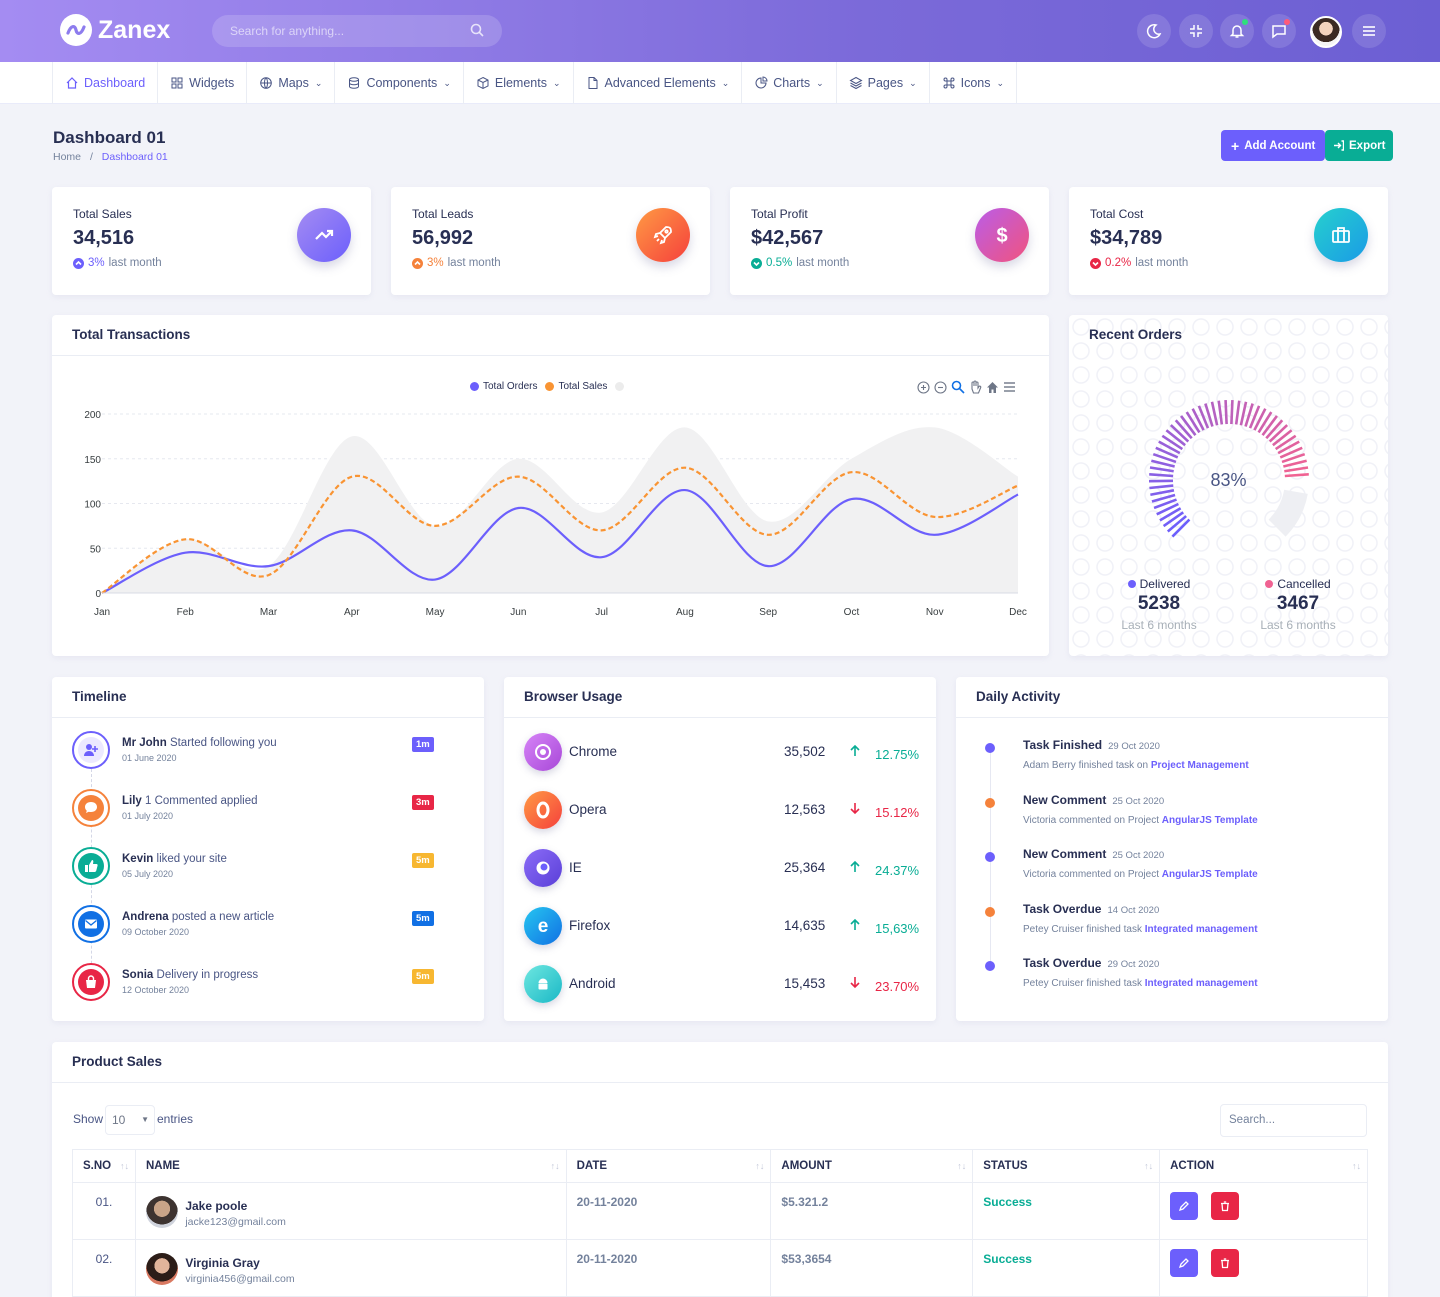  What do you see at coordinates (543, 868) in the screenshot?
I see `ie-icon` at bounding box center [543, 868].